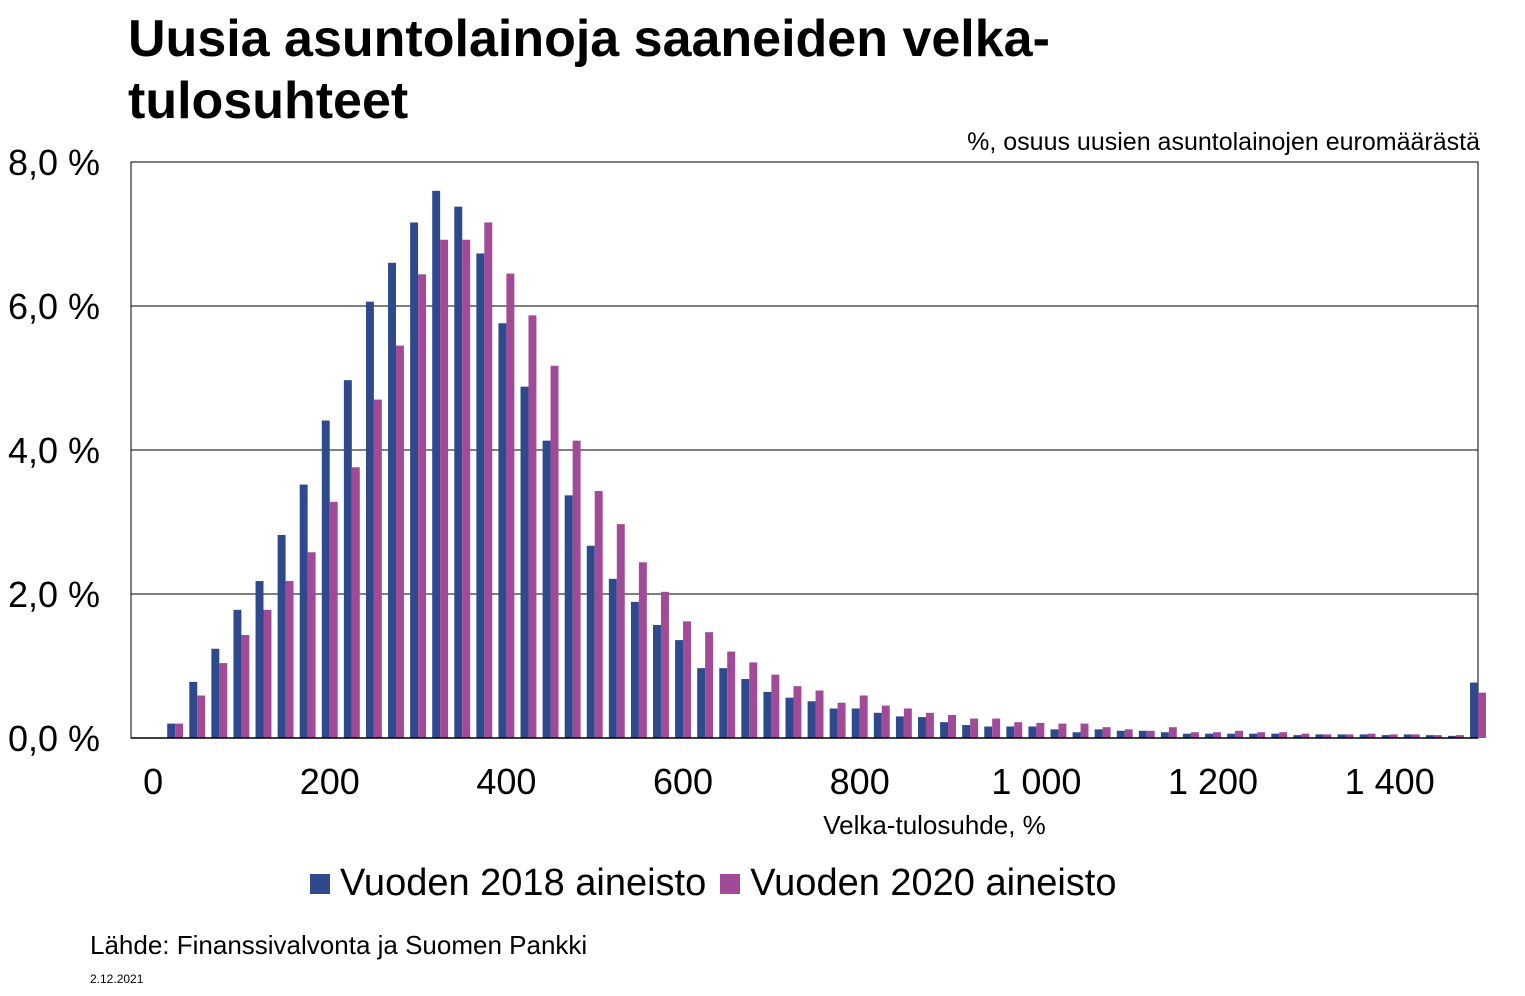 The width and height of the screenshot is (1525, 996). Describe the element at coordinates (506, 781) in the screenshot. I see `x-tick-label: 400` at that location.